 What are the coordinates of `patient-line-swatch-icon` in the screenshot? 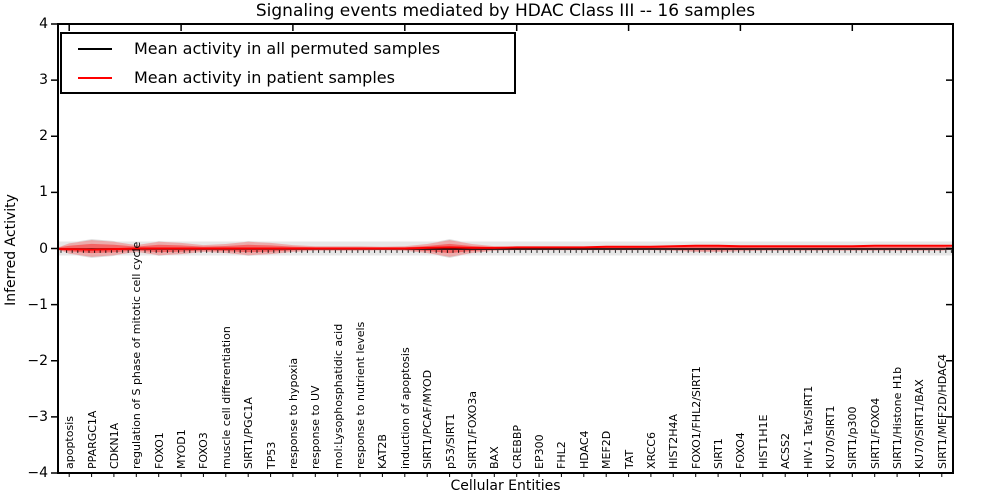 It's located at (95, 77).